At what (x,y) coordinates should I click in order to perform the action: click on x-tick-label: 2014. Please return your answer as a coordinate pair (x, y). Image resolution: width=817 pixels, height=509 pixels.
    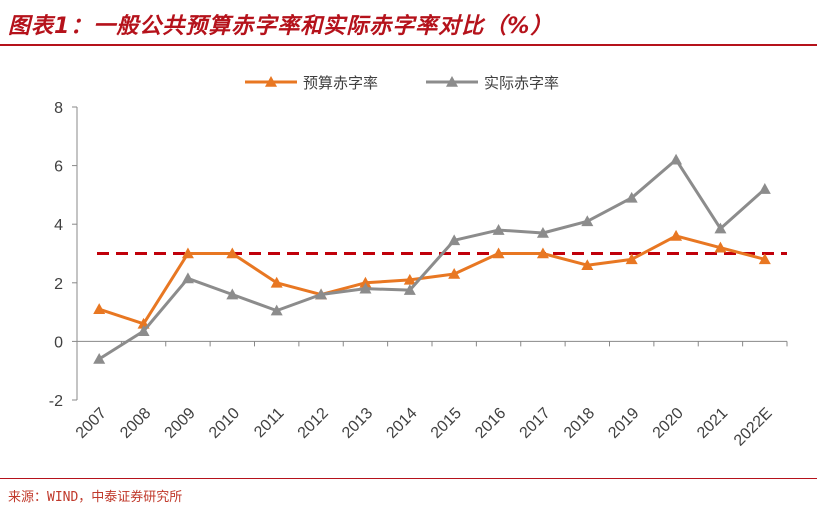
    Looking at the image, I should click on (401, 423).